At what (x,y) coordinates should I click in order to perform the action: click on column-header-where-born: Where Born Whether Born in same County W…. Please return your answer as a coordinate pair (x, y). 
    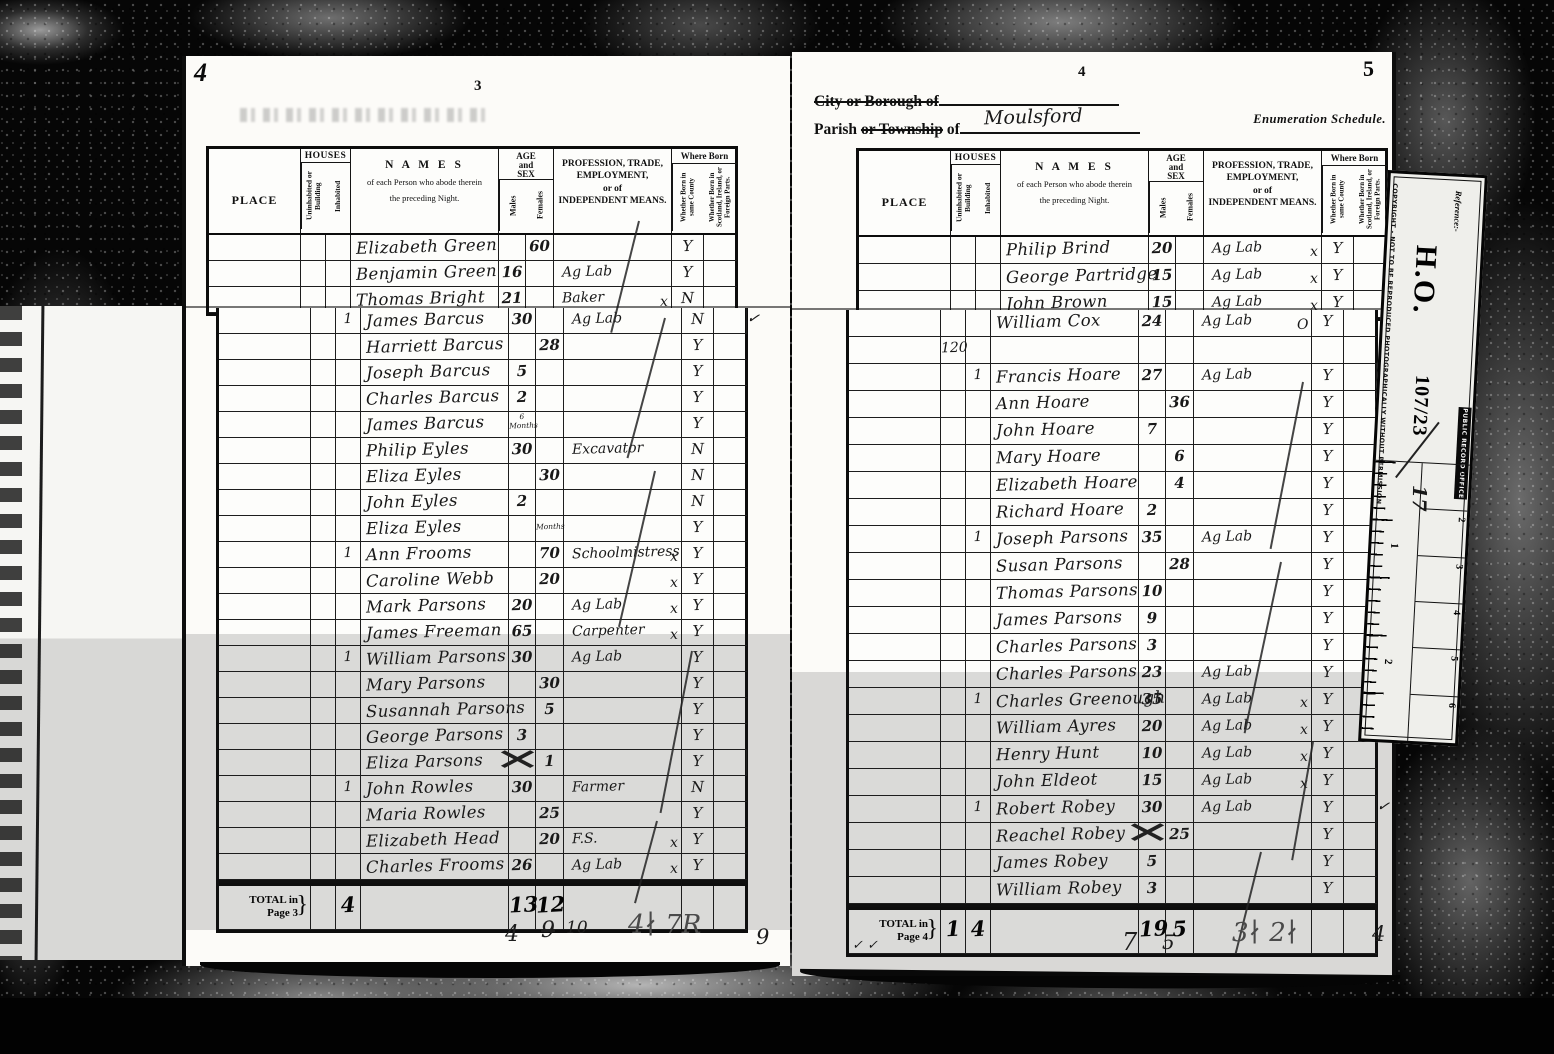
    Looking at the image, I should click on (704, 191).